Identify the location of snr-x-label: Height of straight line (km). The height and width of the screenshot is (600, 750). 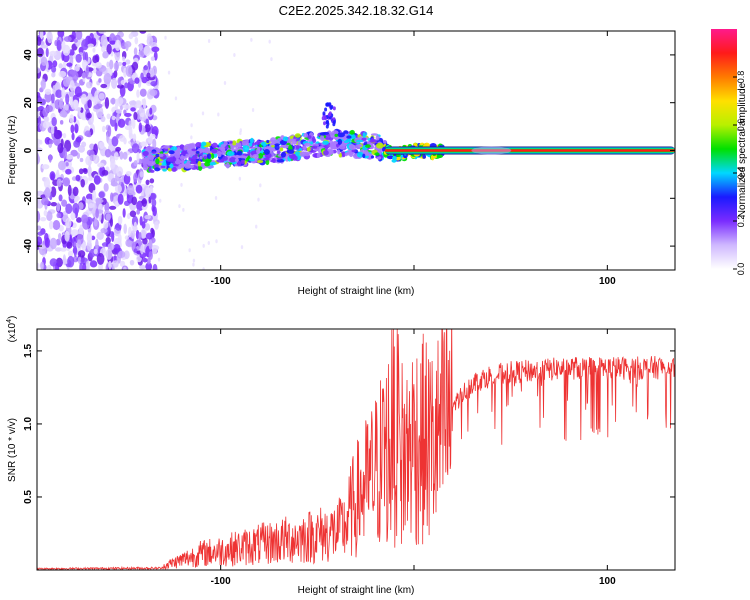
(356, 590).